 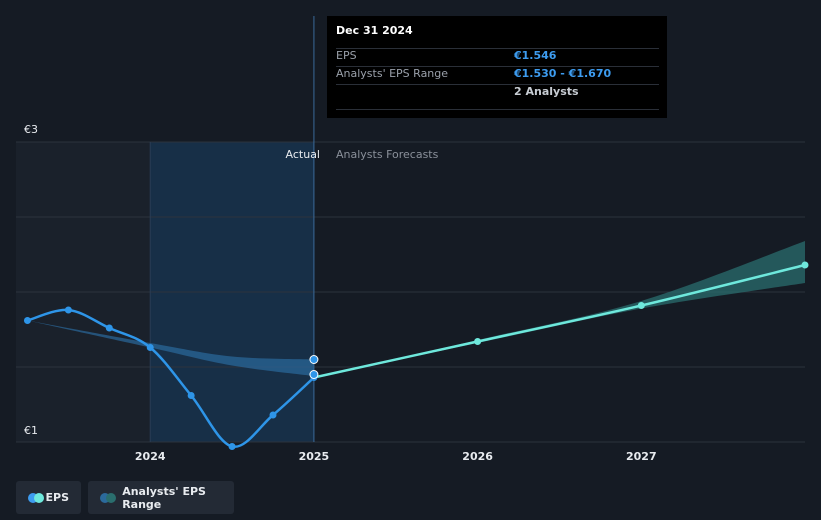 What do you see at coordinates (170, 348) in the screenshot?
I see `actual-range-band` at bounding box center [170, 348].